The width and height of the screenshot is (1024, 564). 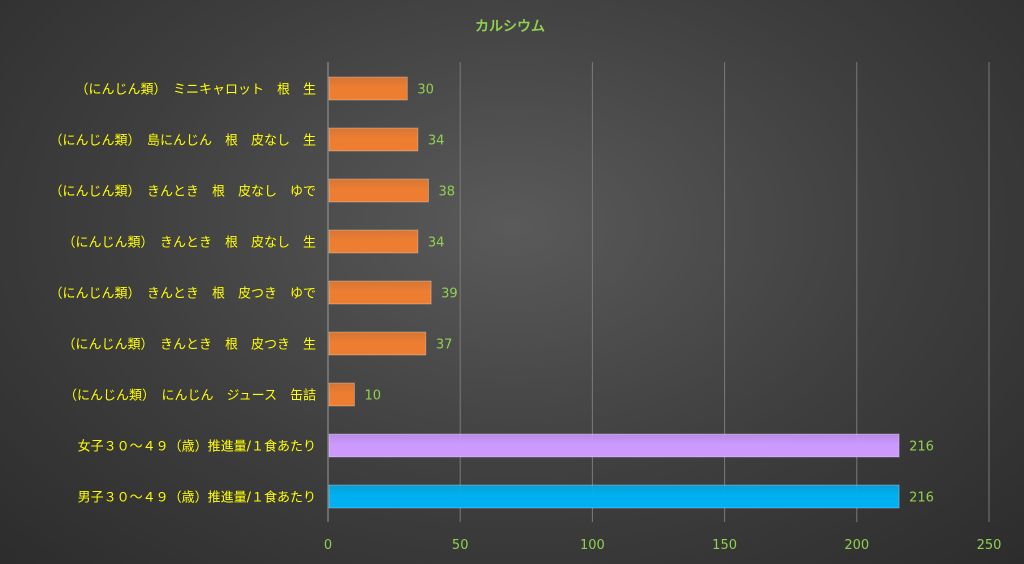 What do you see at coordinates (510, 27) in the screenshot?
I see `chart-title: カルシウム` at bounding box center [510, 27].